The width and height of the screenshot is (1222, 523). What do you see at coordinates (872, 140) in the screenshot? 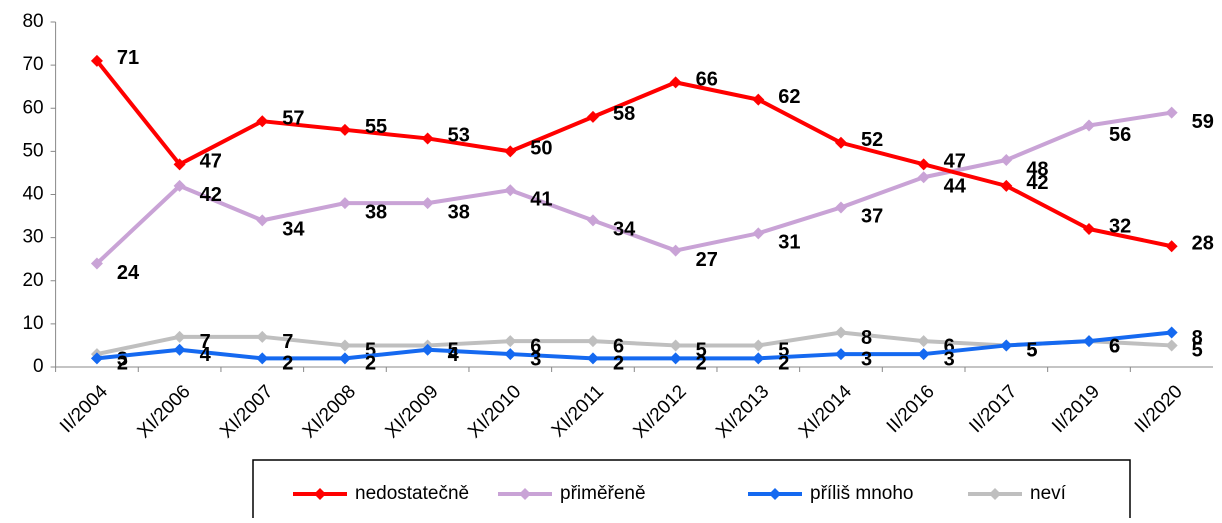
I see `data-label: 52` at bounding box center [872, 140].